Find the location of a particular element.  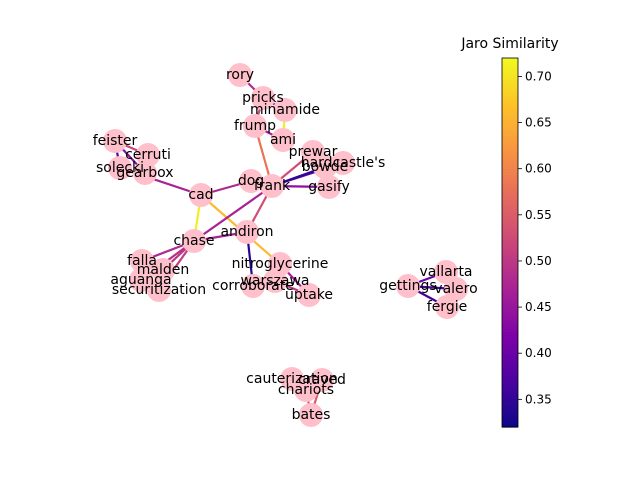

node-label-fergie: fergie is located at coordinates (447, 307).